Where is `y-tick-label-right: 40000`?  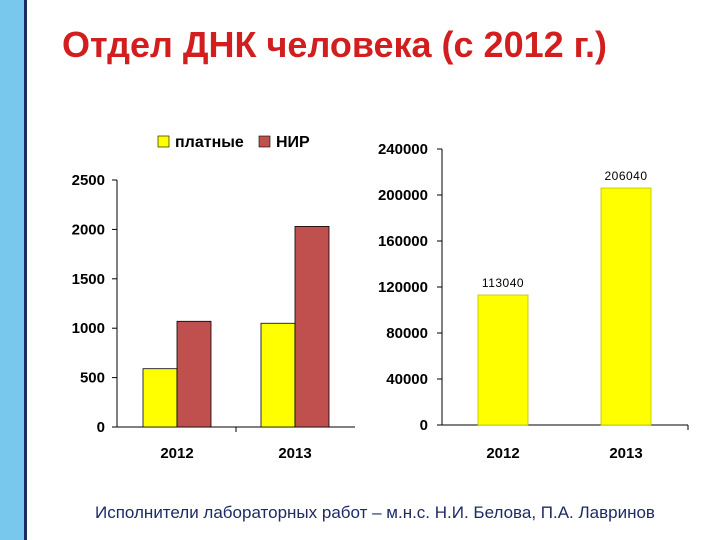 y-tick-label-right: 40000 is located at coordinates (407, 379).